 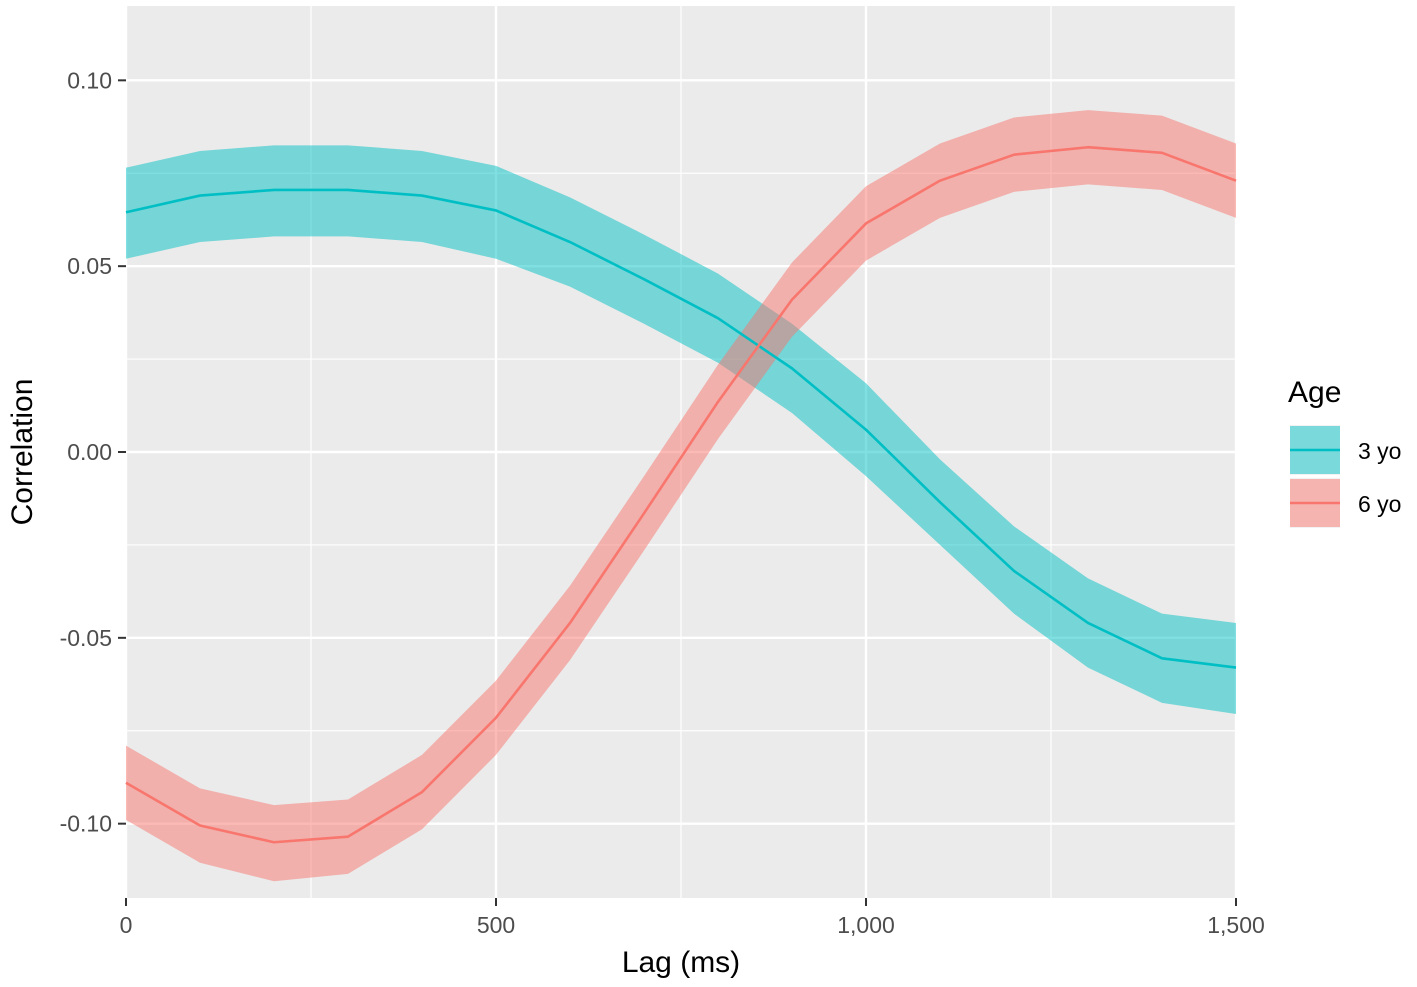 I want to click on x-axis-title: Lag (ms), so click(x=681, y=962).